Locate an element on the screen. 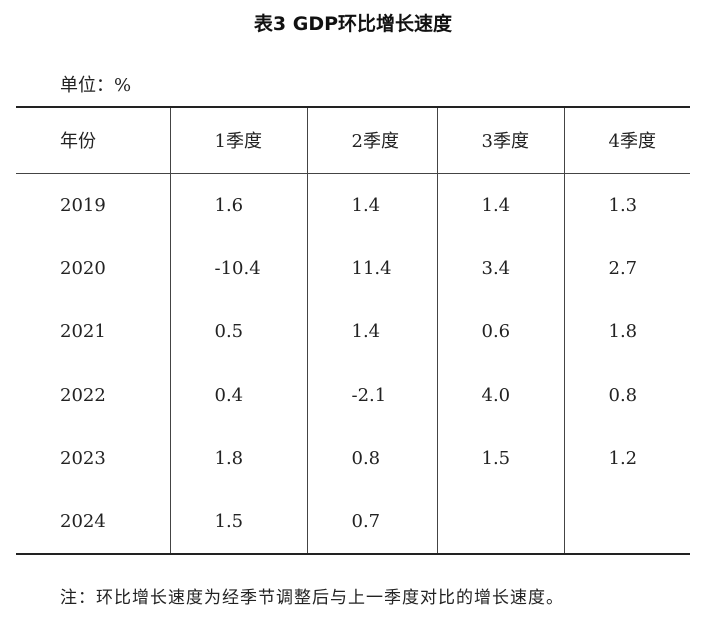  table-title: 表3 GDP环比增长速度 is located at coordinates (353, 24).